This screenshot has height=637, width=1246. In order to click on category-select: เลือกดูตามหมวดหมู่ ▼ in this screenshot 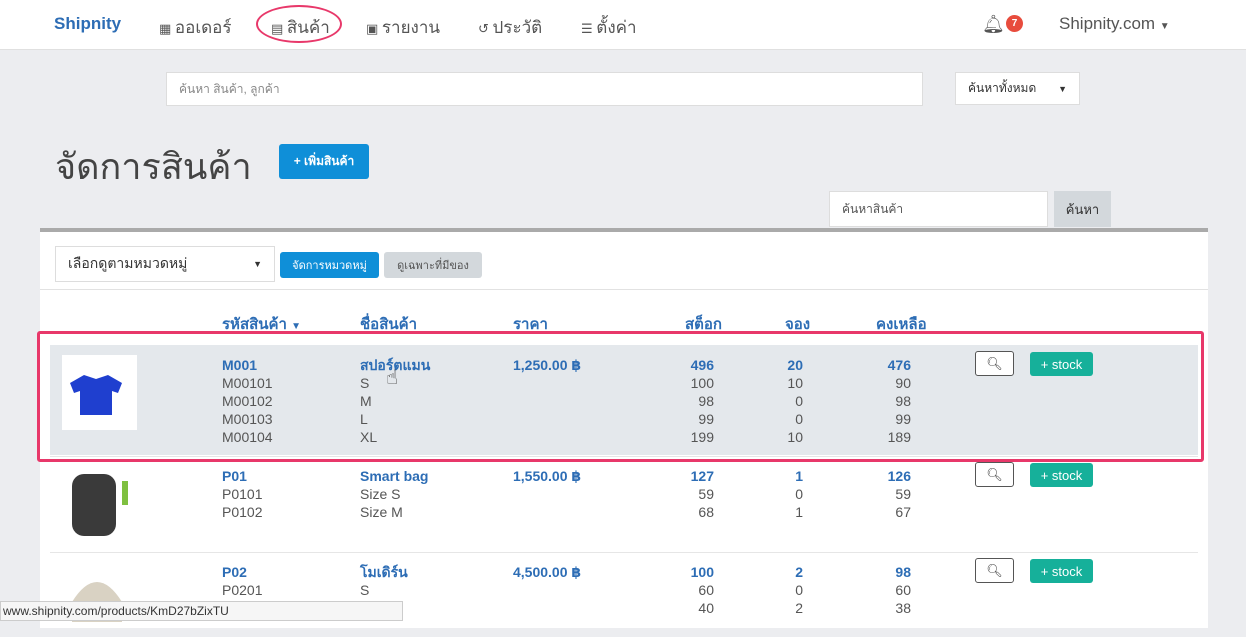, I will do `click(165, 264)`.